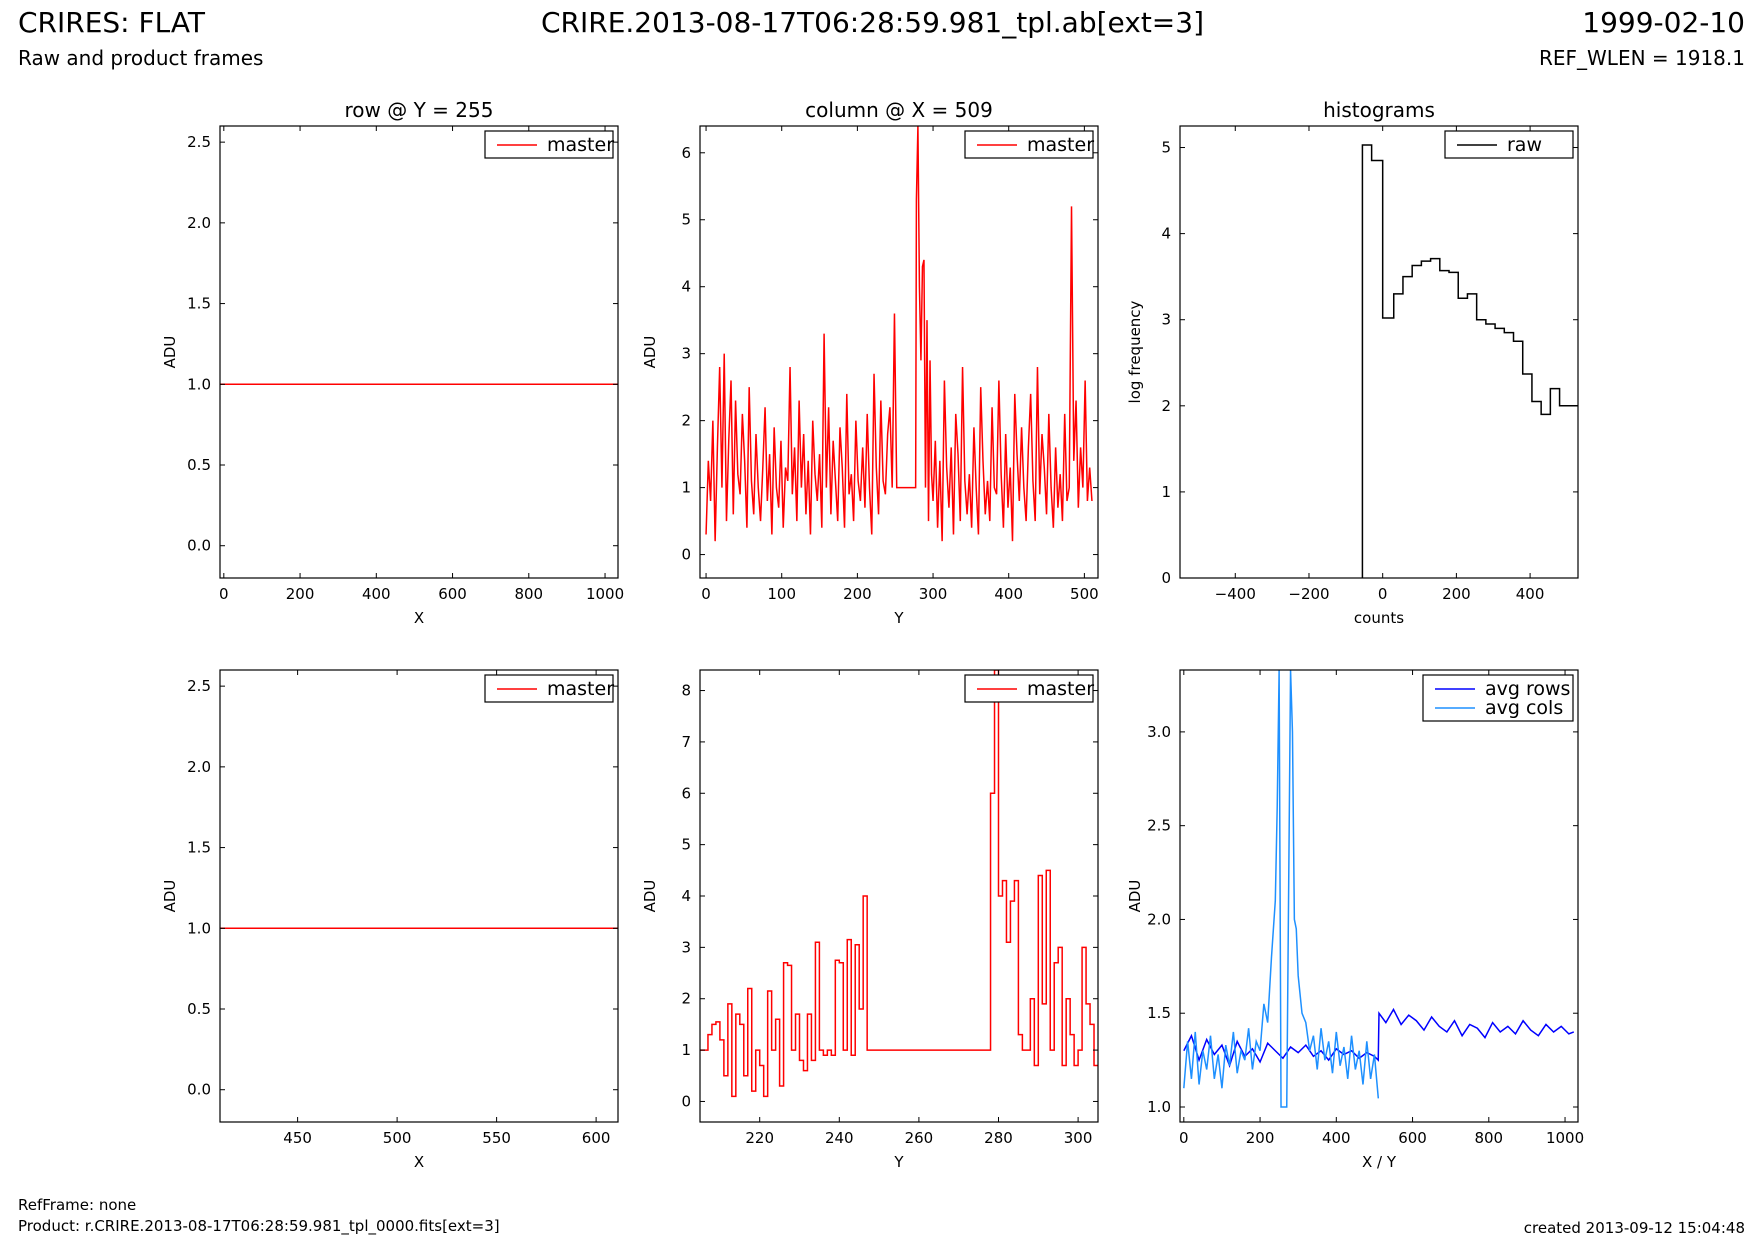  I want to click on y-tick-label: 7, so click(686, 742).